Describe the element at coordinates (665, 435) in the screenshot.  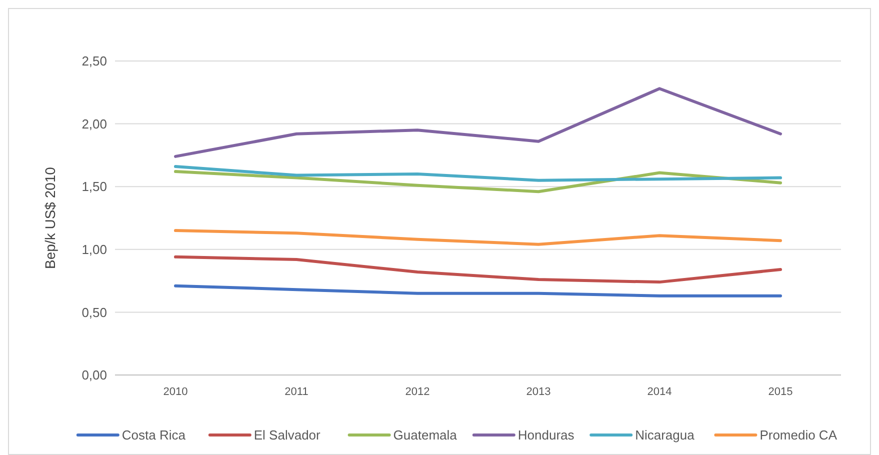
I see `legend-label: Nicaragua` at that location.